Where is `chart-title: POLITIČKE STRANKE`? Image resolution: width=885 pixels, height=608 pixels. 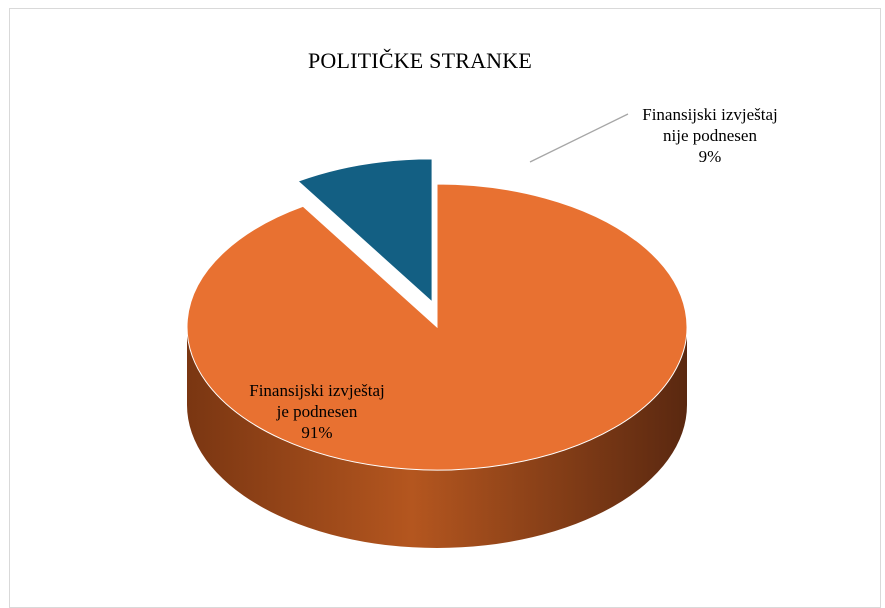 chart-title: POLITIČKE STRANKE is located at coordinates (419, 60).